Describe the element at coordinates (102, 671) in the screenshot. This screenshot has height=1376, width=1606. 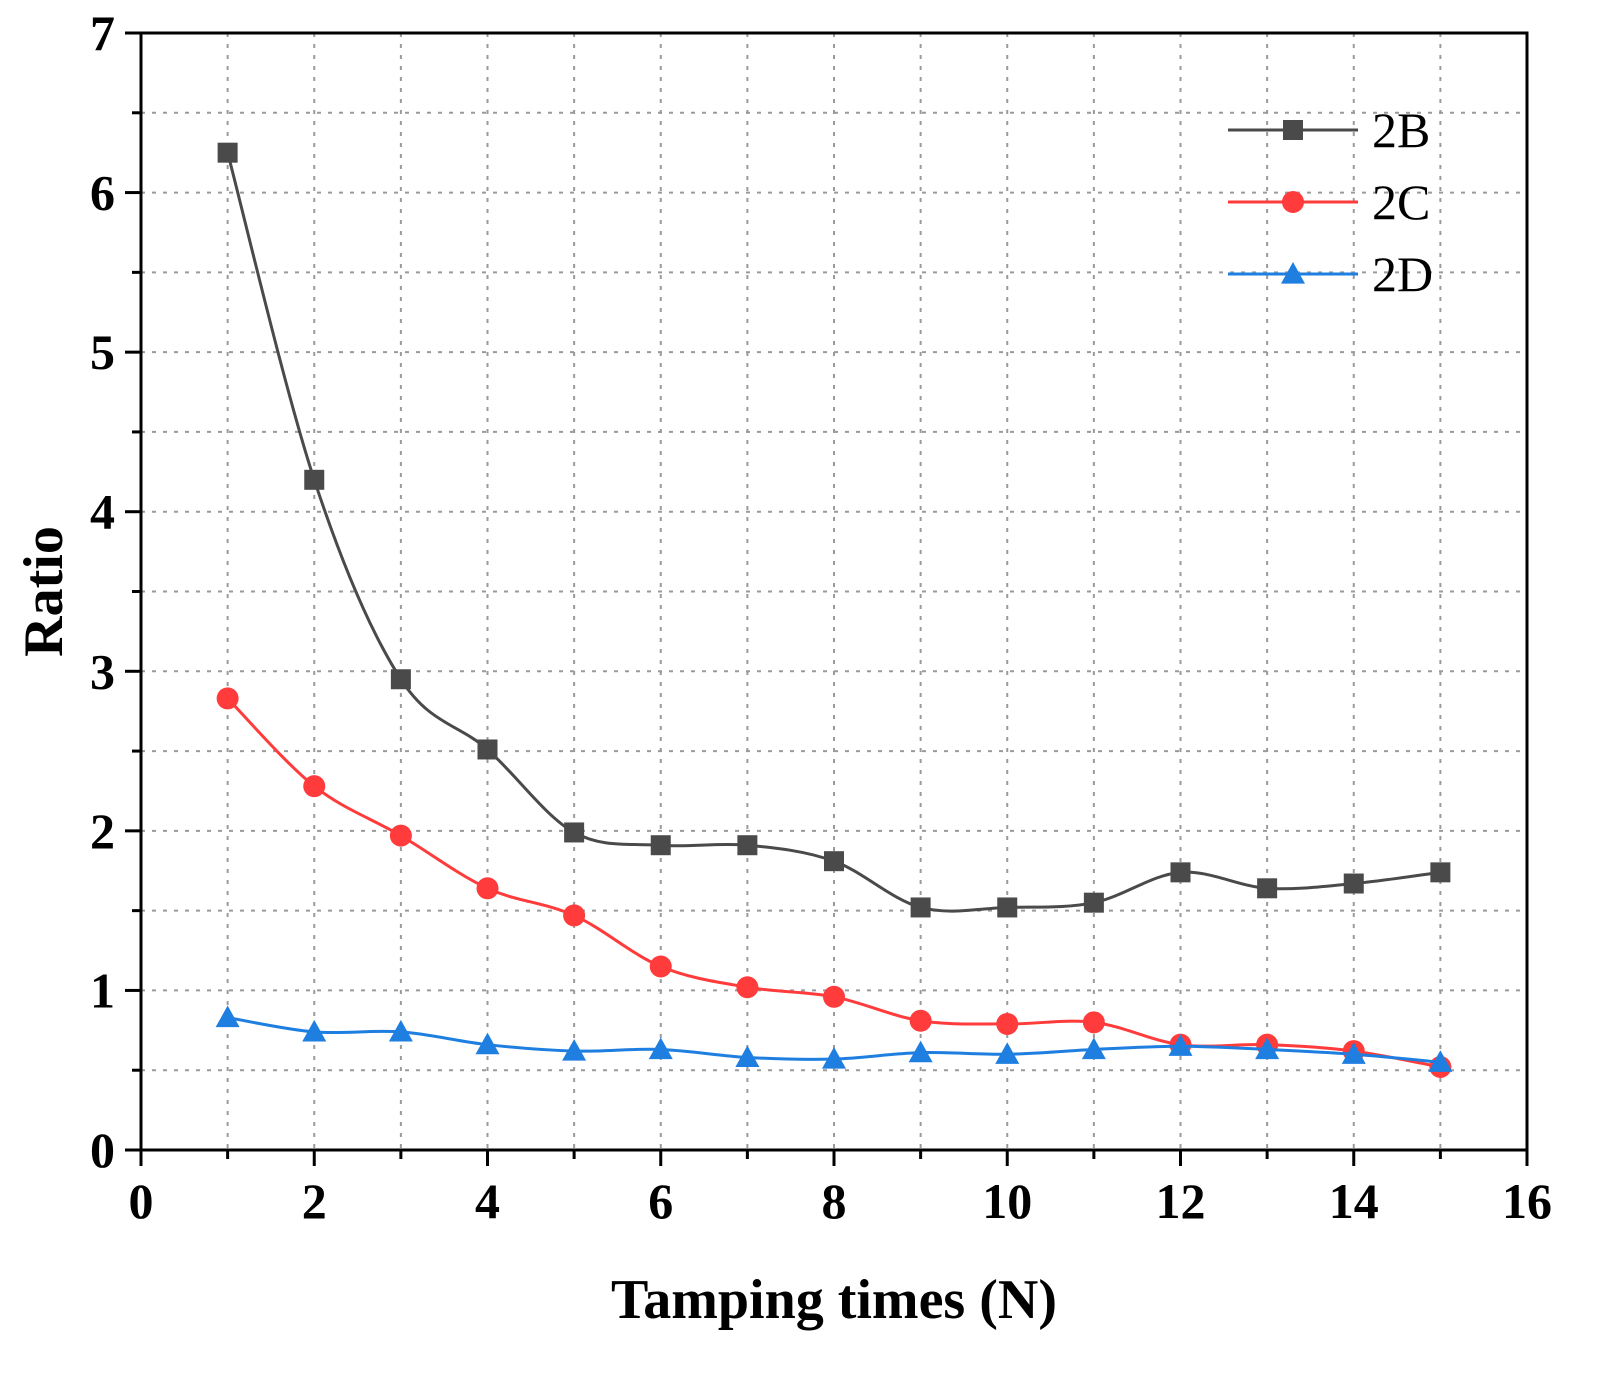
I see `y-tick-label: 3` at that location.